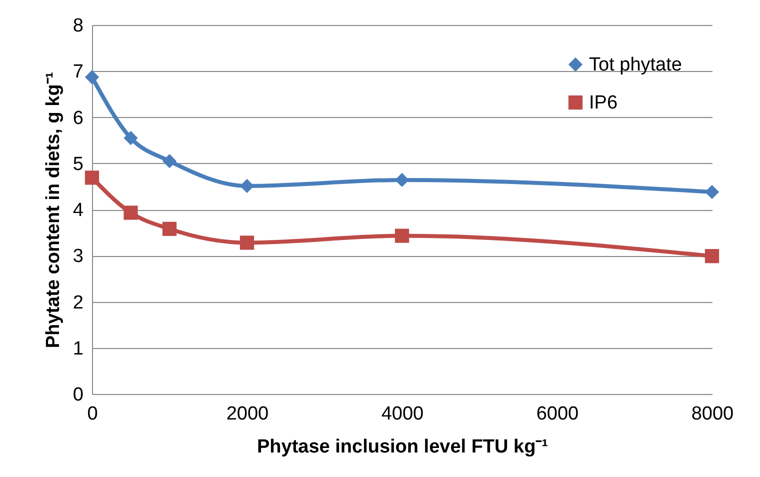  I want to click on x-tick-label: 2000, so click(247, 414).